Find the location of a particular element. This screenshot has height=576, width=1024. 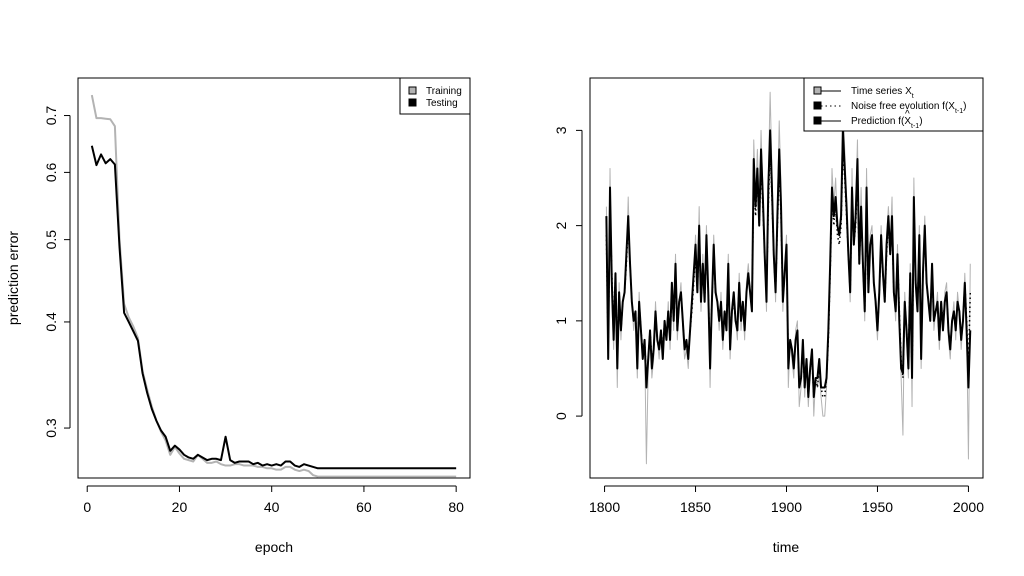

legend-swatch-time-series is located at coordinates (817, 90).